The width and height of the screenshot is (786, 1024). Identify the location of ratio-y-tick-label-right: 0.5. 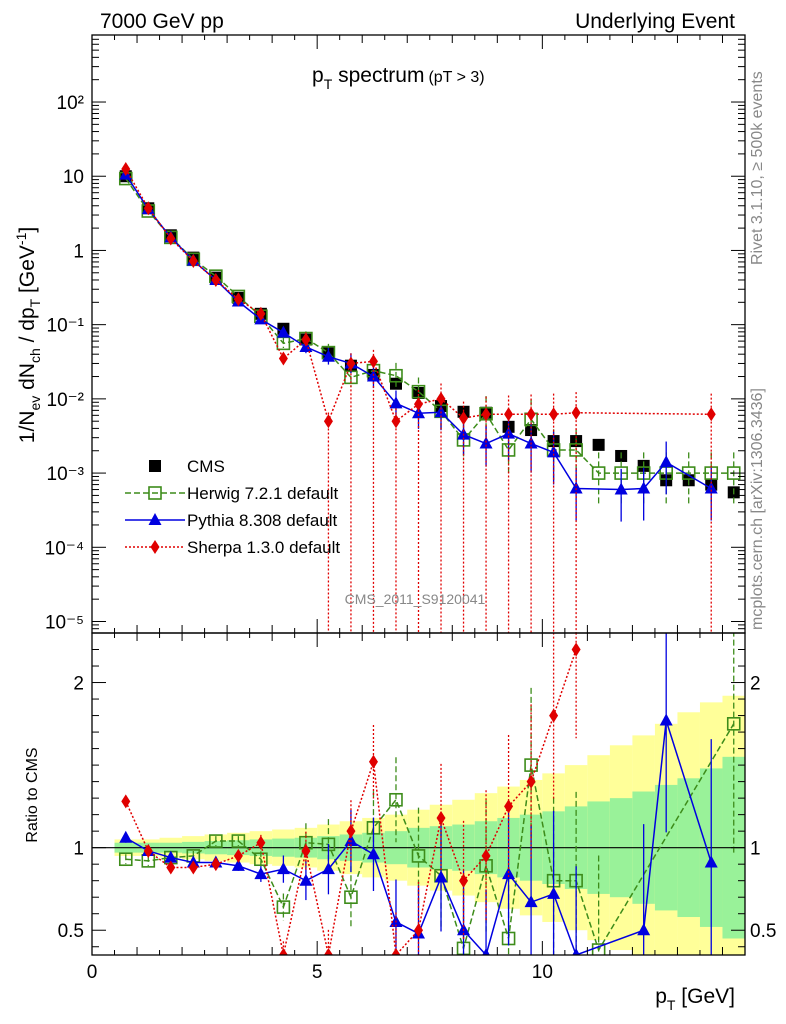
(763, 931).